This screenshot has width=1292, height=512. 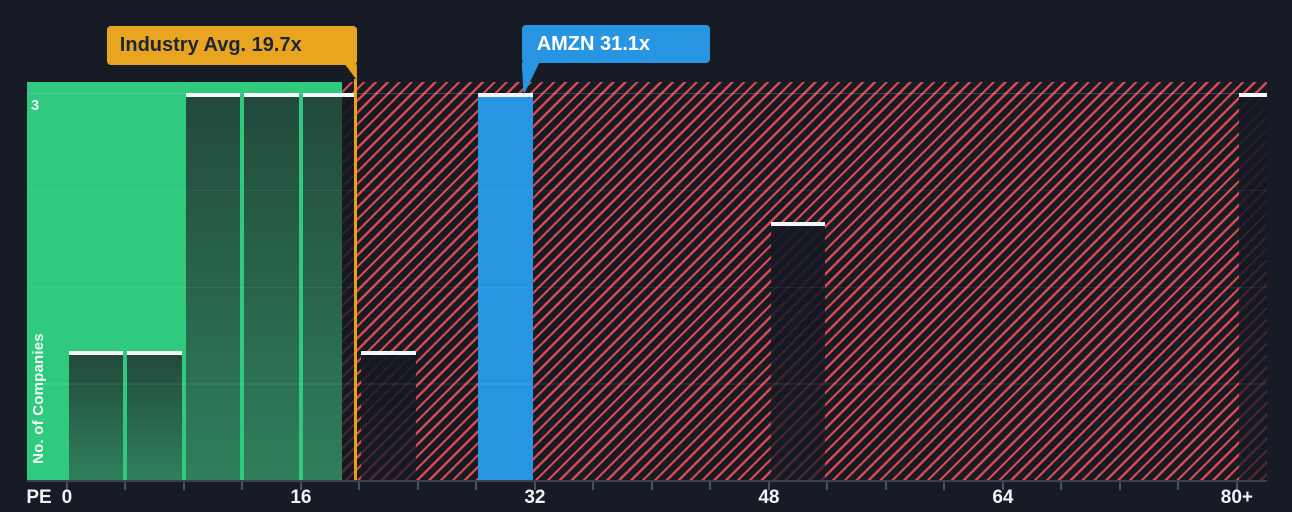 What do you see at coordinates (646, 480) in the screenshot?
I see `x-axis-line` at bounding box center [646, 480].